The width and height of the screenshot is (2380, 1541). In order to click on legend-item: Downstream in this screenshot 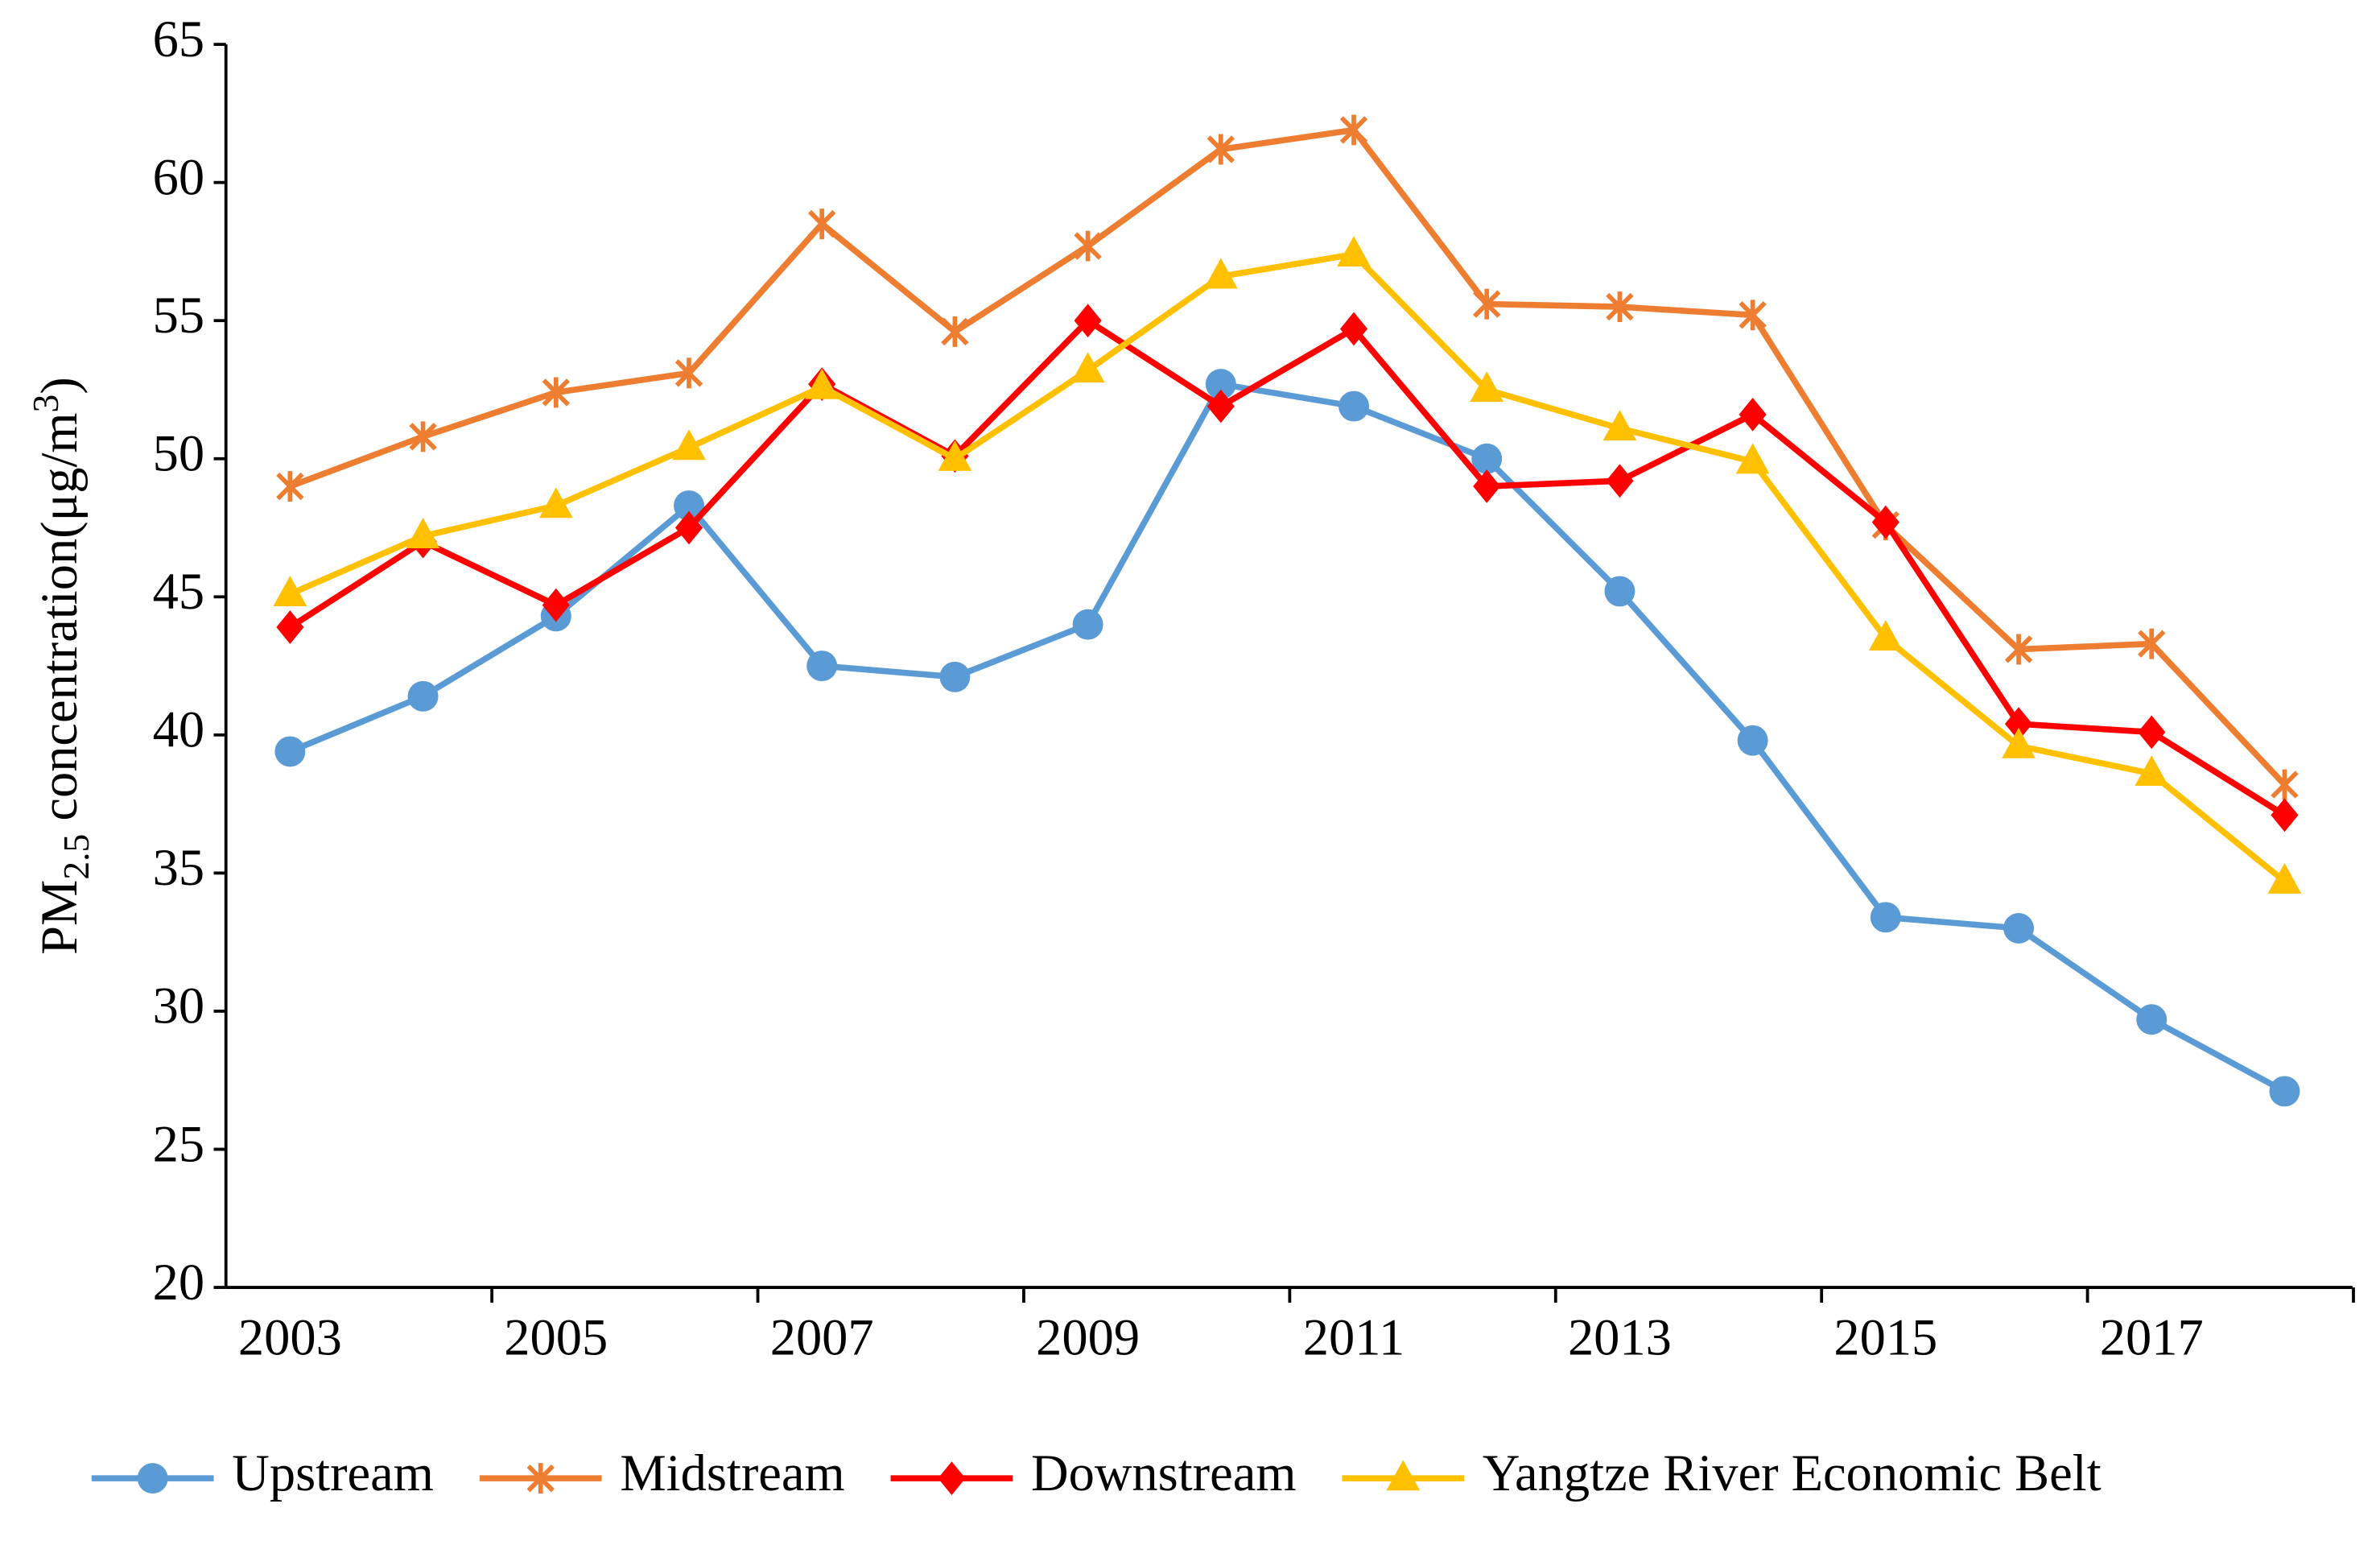, I will do `click(1093, 1473)`.